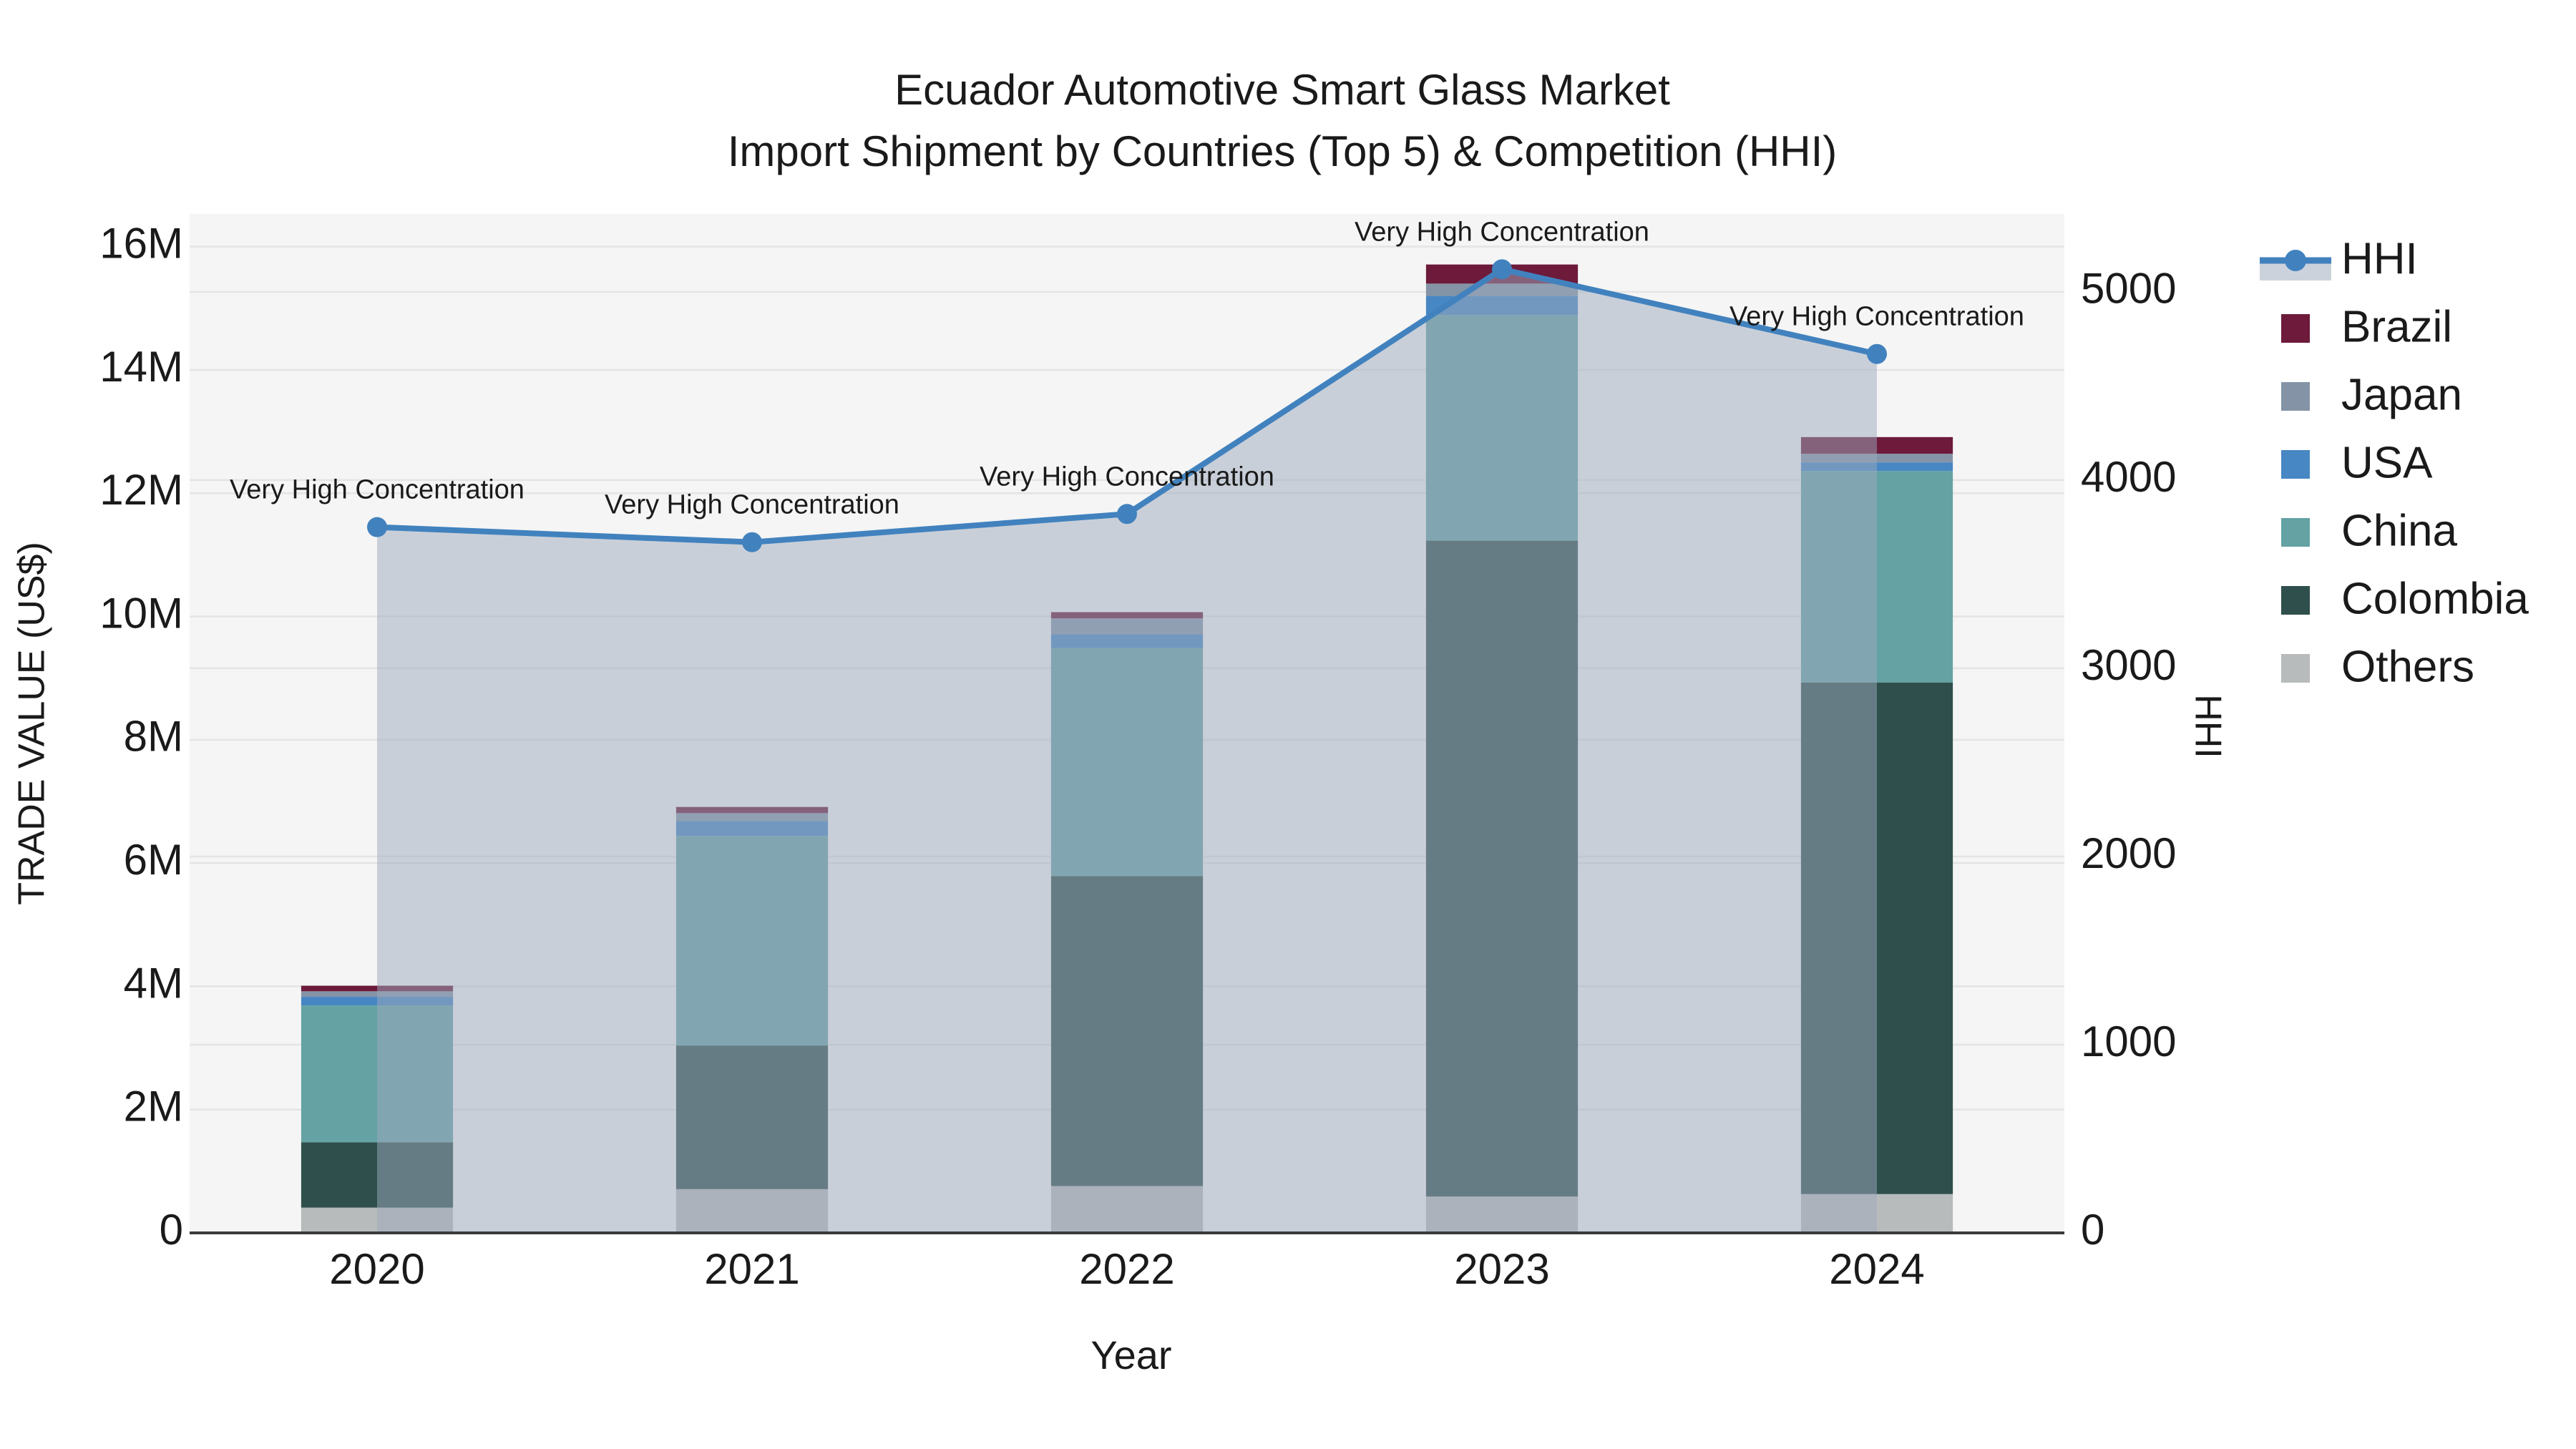 The height and width of the screenshot is (1449, 2576). Describe the element at coordinates (2128, 1041) in the screenshot. I see `y-right-tick-1000: 1000` at that location.